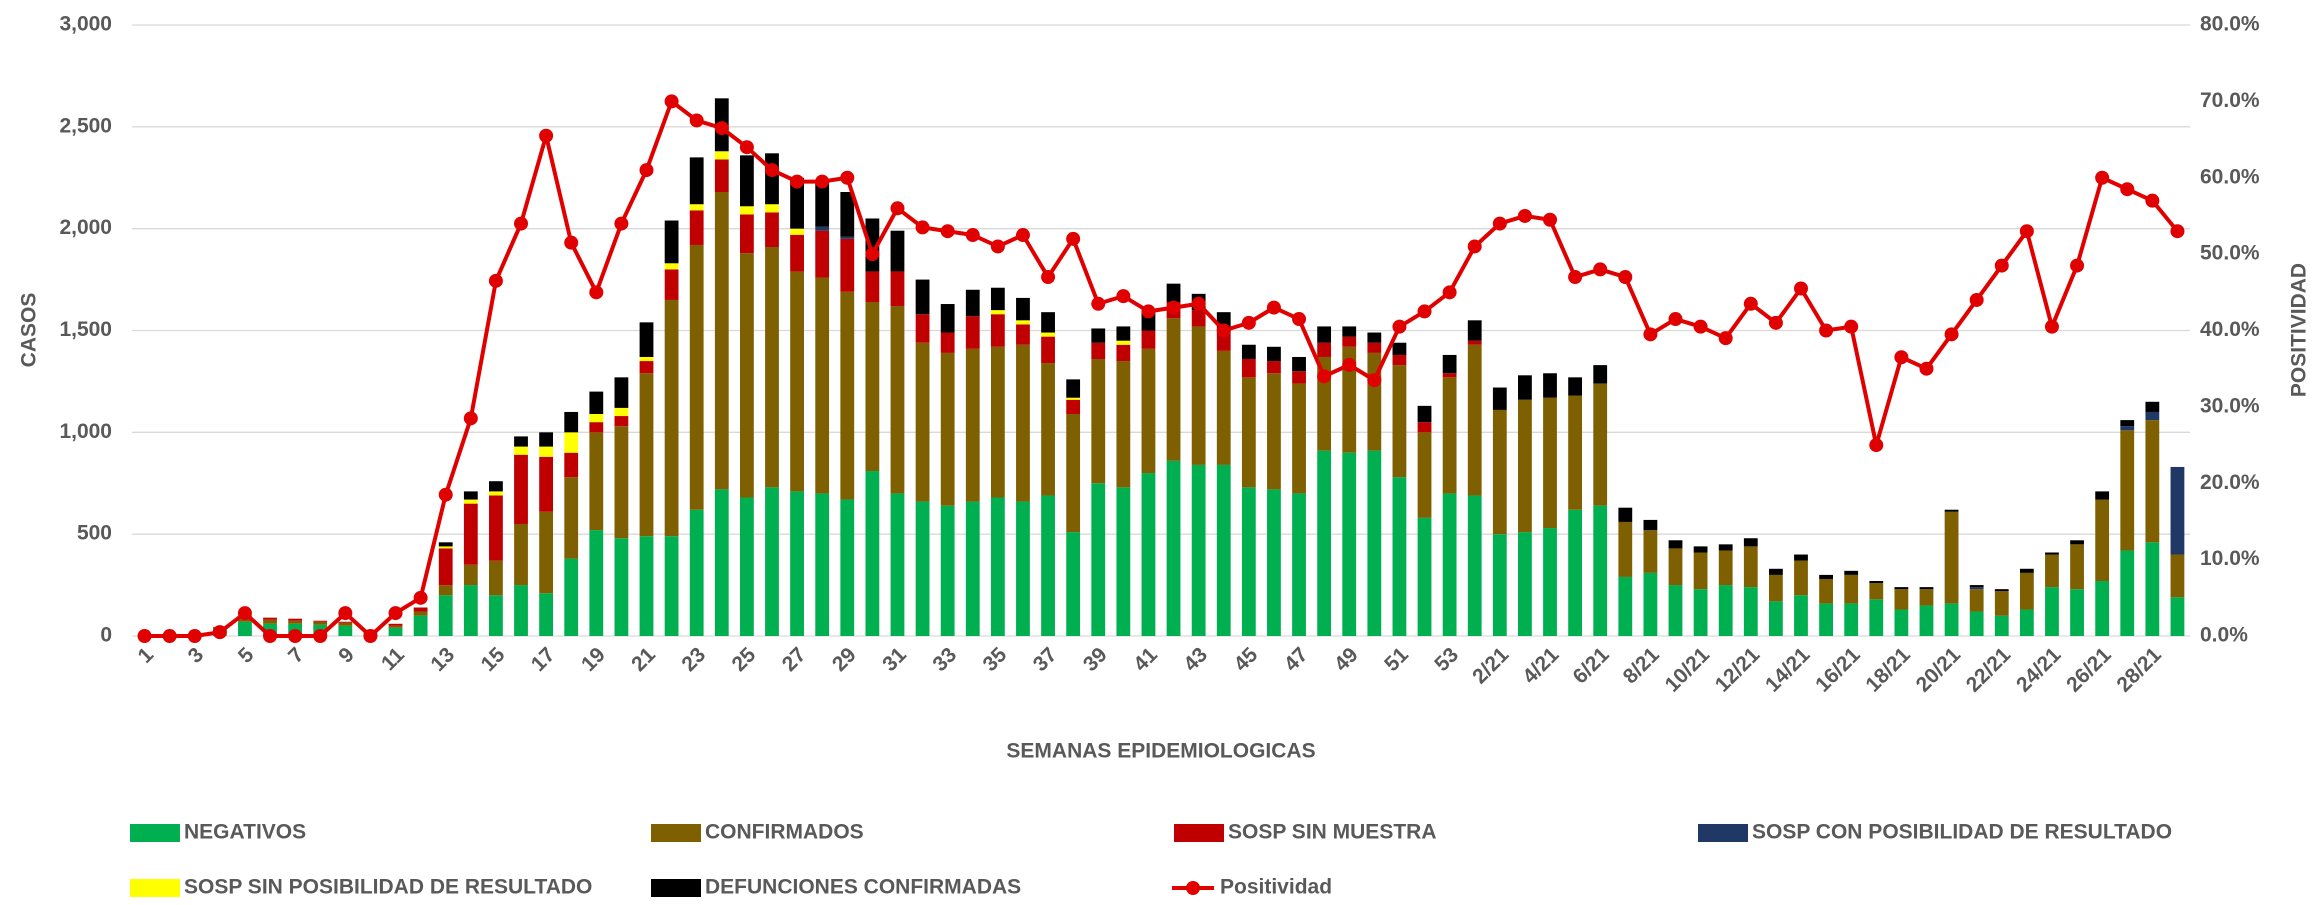 This screenshot has width=2320, height=905. I want to click on y-tick-label: 3,000, so click(85, 24).